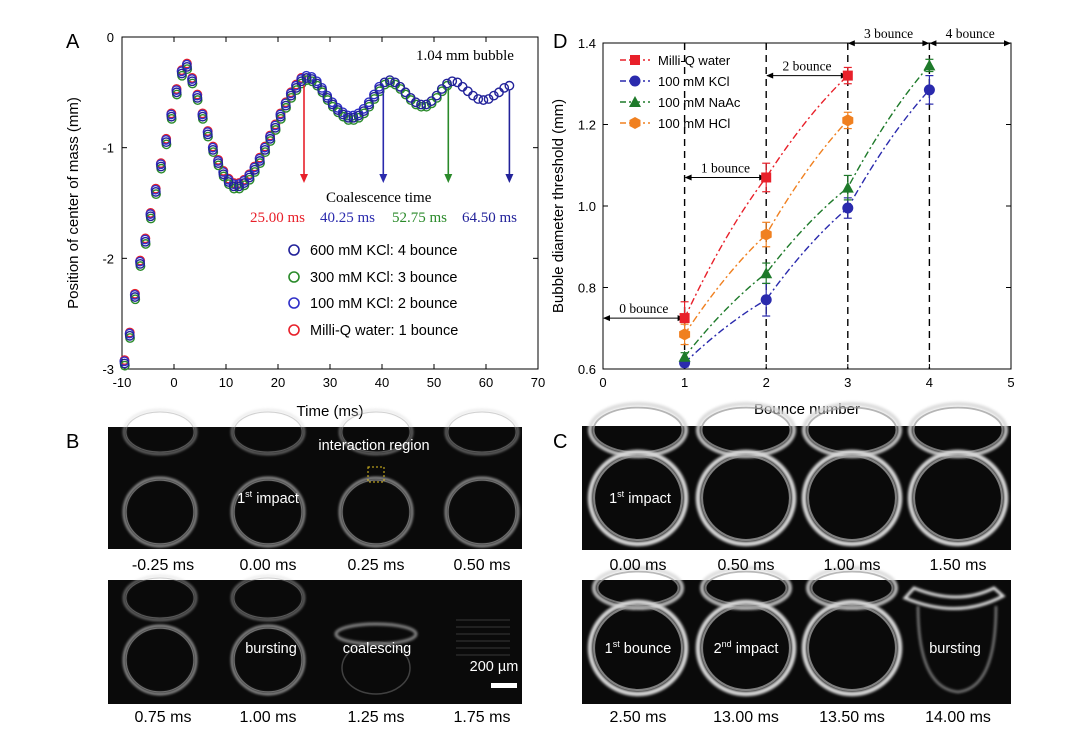  Describe the element at coordinates (638, 565) in the screenshot. I see `frame-timestamp: 0.00 ms` at that location.